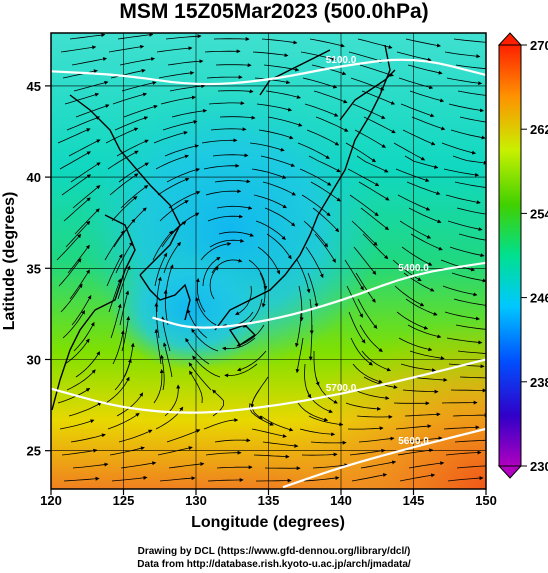 This screenshot has height=573, width=548. Describe the element at coordinates (34, 86) in the screenshot. I see `y-tick-label: 45` at that location.